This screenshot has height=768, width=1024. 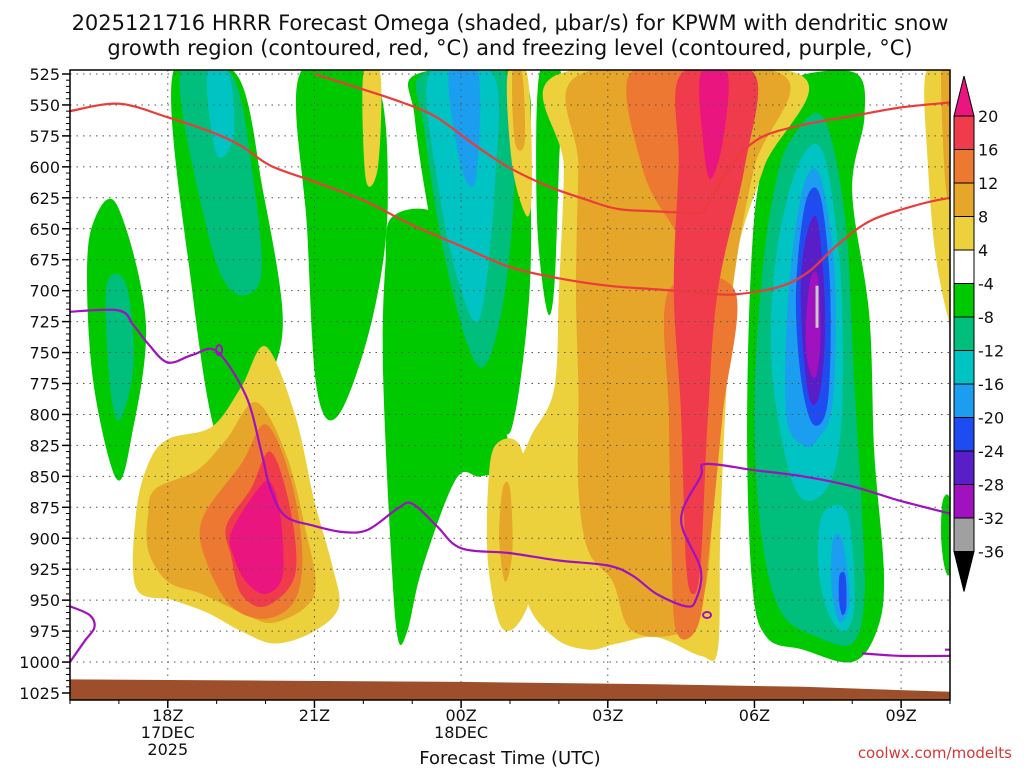 What do you see at coordinates (991, 485) in the screenshot?
I see `colorbar-label: -28` at bounding box center [991, 485].